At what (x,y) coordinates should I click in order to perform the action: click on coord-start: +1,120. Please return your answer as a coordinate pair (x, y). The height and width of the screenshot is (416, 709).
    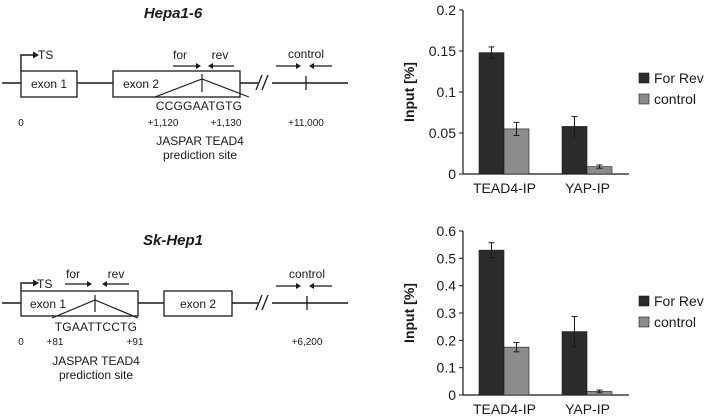
    Looking at the image, I should click on (163, 123).